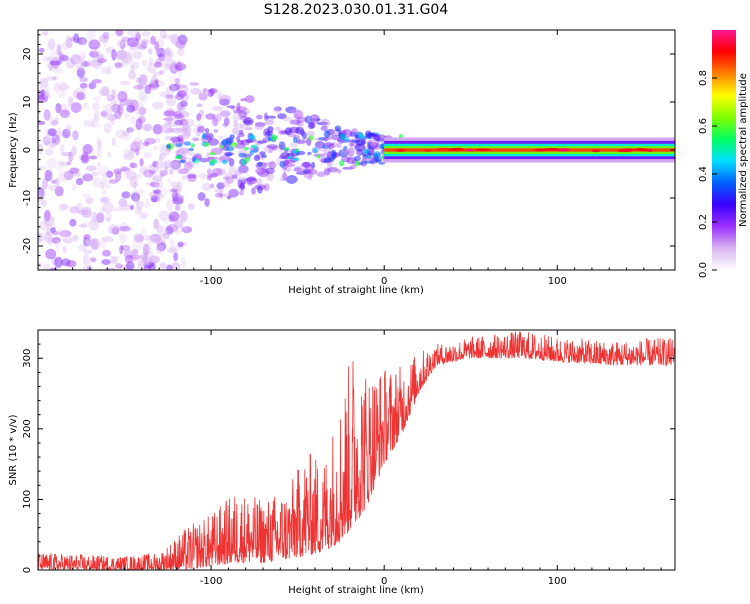  Describe the element at coordinates (27, 570) in the screenshot. I see `snr-y-tick-label: 0` at that location.